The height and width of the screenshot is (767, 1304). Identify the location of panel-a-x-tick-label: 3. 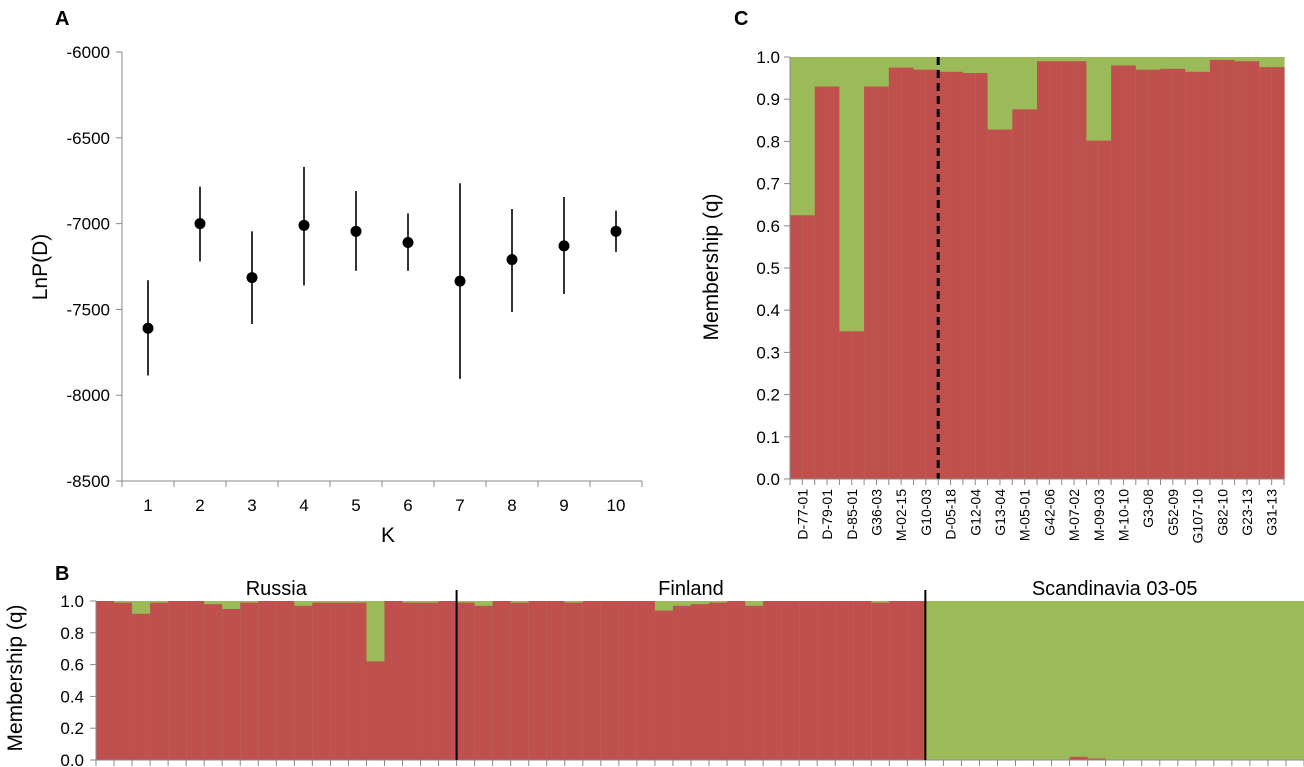
(251, 505).